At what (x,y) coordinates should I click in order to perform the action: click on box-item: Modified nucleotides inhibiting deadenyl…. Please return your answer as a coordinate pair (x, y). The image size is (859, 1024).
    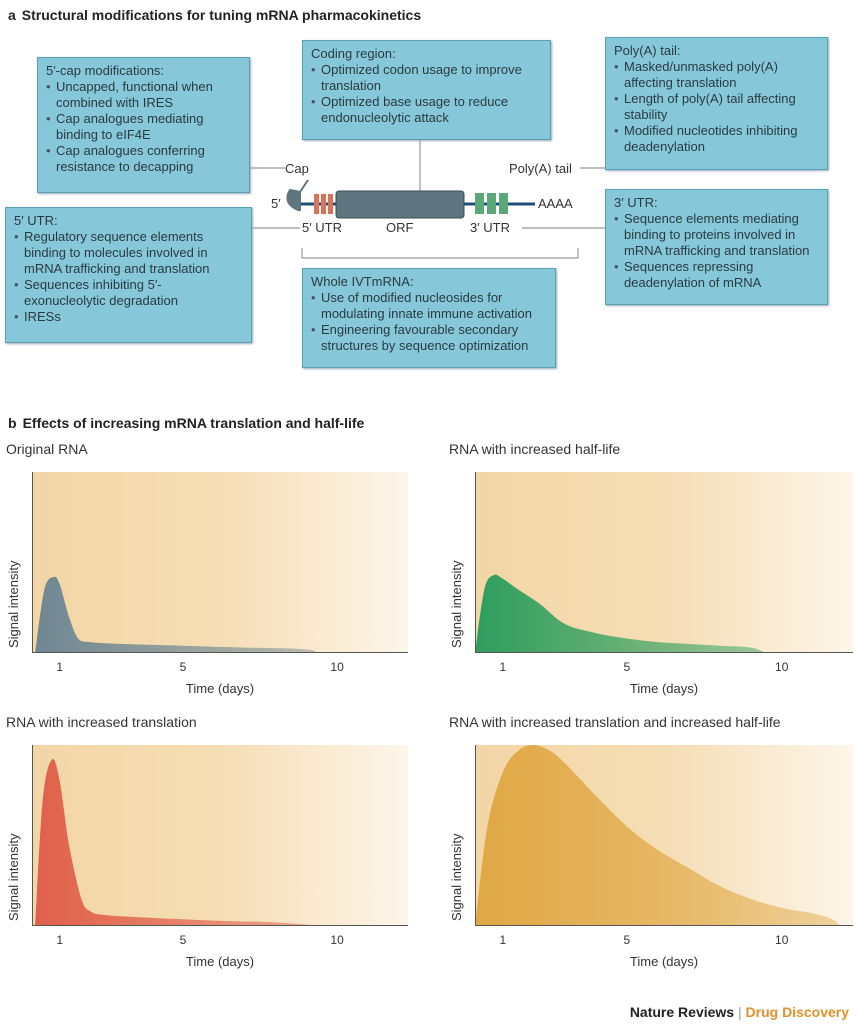
    Looking at the image, I should click on (716, 139).